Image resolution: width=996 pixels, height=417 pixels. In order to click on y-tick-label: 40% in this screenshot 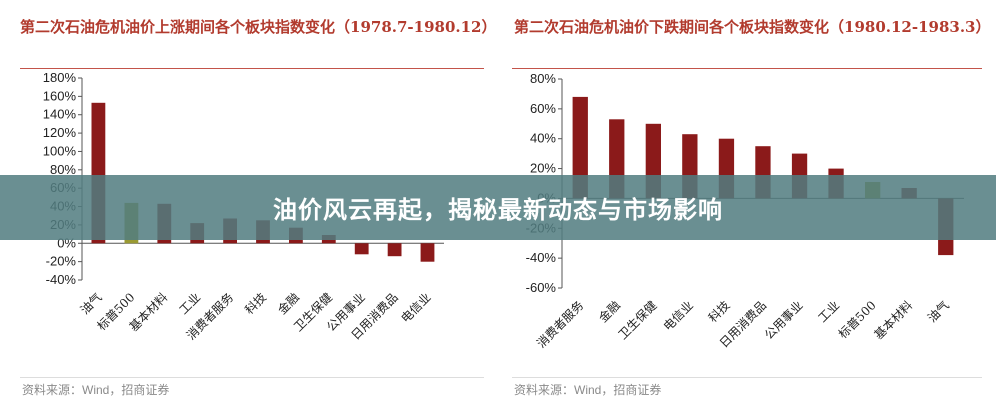, I will do `click(543, 138)`.